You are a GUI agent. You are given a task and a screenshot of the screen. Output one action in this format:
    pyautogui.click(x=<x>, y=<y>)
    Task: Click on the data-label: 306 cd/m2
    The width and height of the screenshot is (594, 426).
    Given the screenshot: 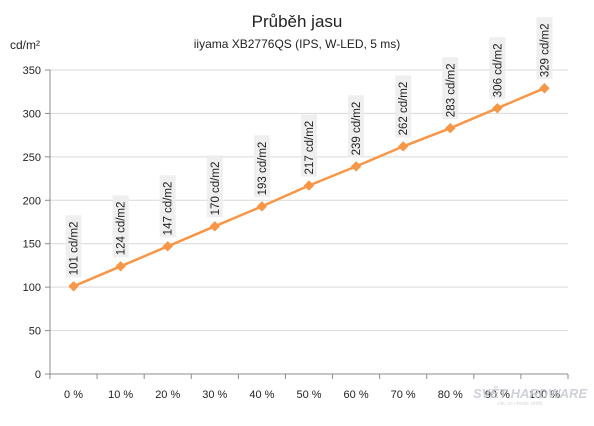 What is the action you would take?
    pyautogui.click(x=498, y=71)
    